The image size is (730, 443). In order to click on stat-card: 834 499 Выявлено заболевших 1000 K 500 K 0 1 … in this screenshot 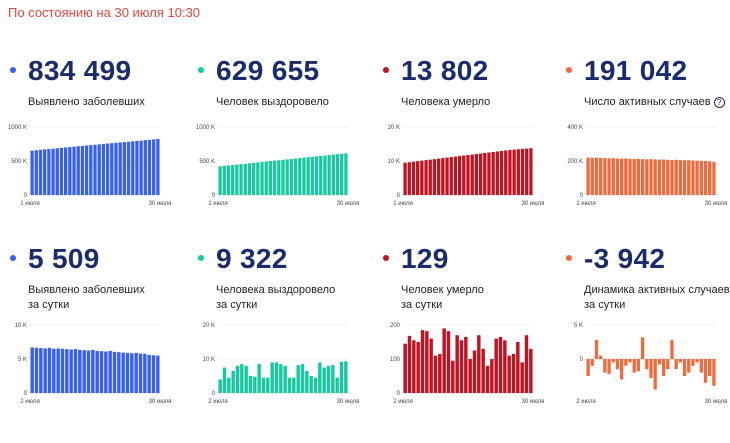, I will do `click(96, 155)`.